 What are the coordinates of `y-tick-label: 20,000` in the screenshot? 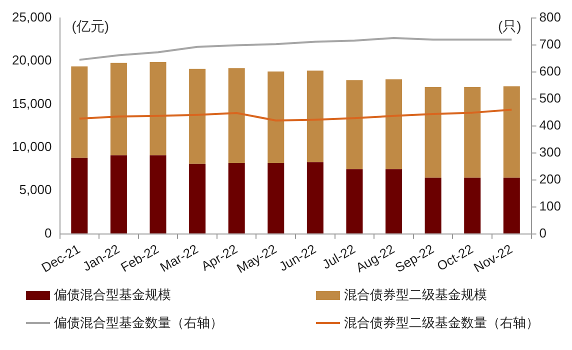 It's located at (32, 60).